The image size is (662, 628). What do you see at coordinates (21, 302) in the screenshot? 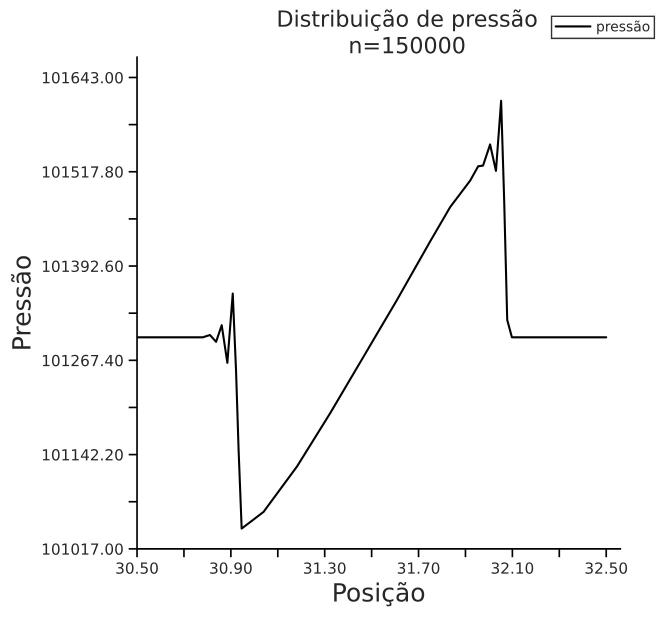
I see `y-axis-title: Pressão` at bounding box center [21, 302].